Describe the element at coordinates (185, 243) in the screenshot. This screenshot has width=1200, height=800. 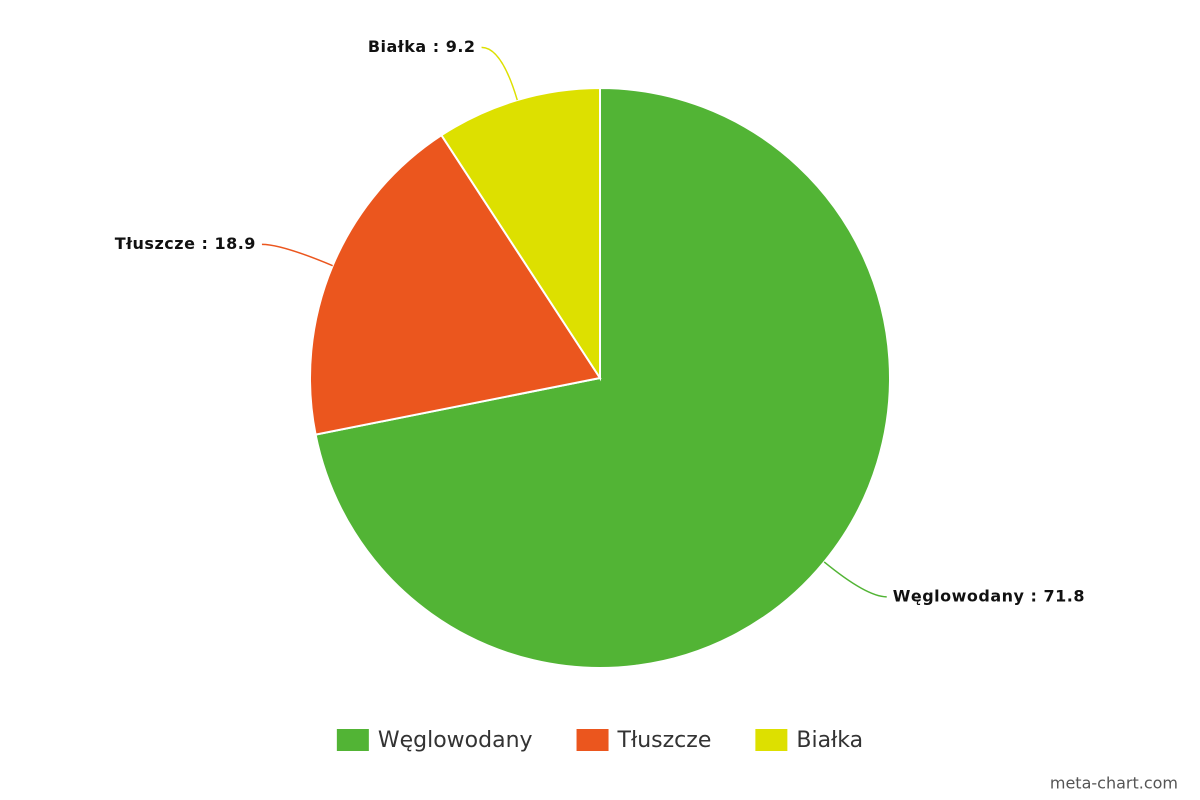
I see `data-label: Tłuszcze : 18.9` at that location.